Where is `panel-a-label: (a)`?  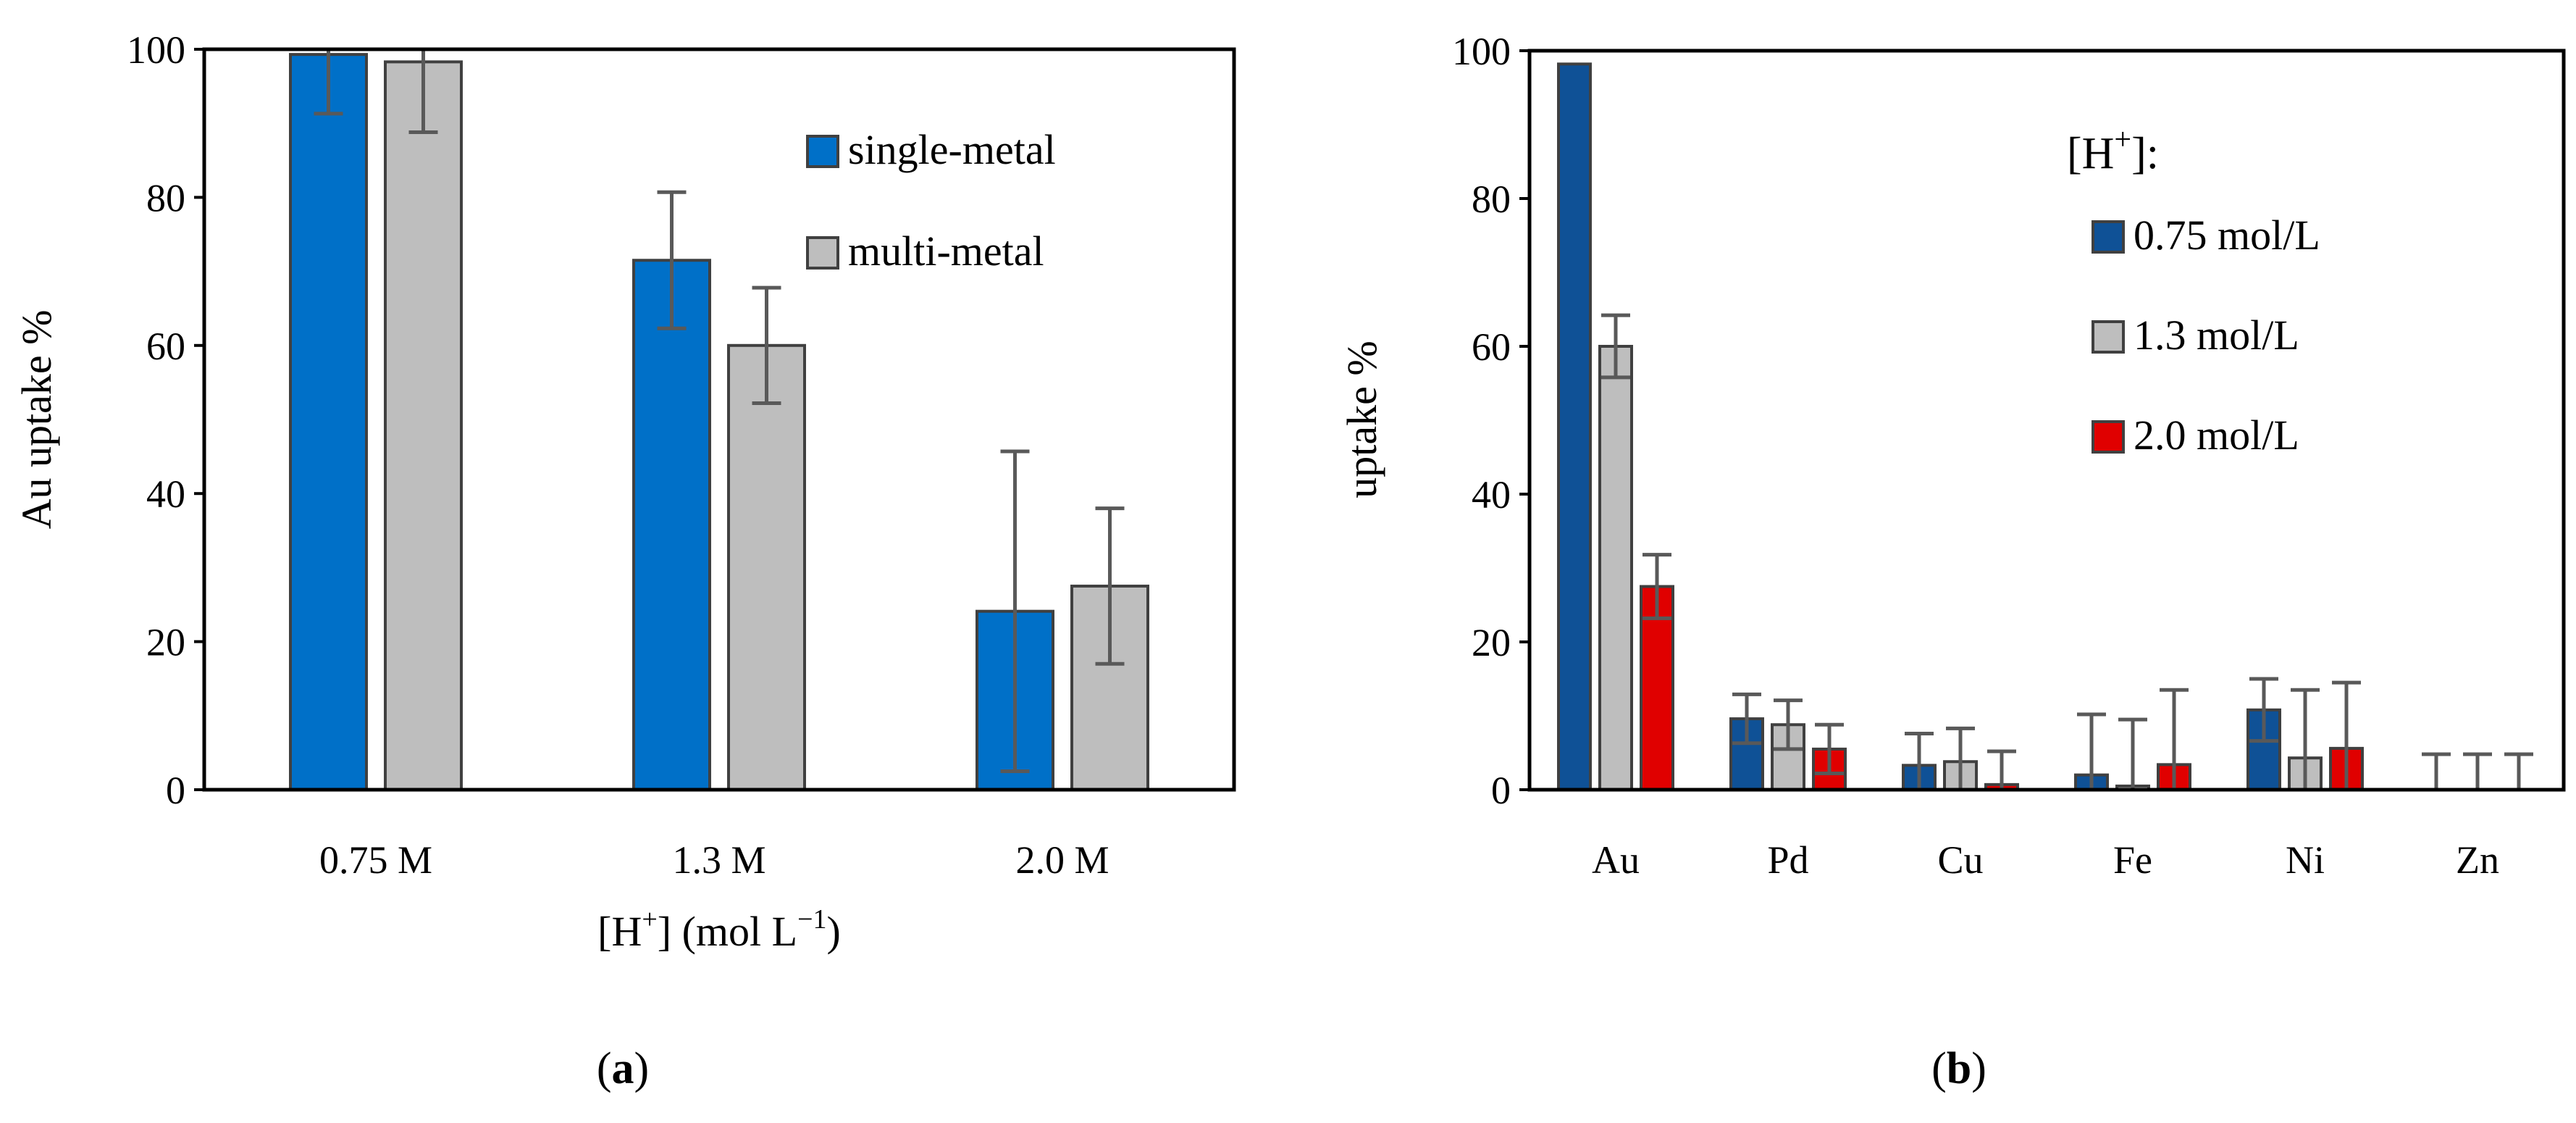
panel-a-label: (a) is located at coordinates (623, 1068).